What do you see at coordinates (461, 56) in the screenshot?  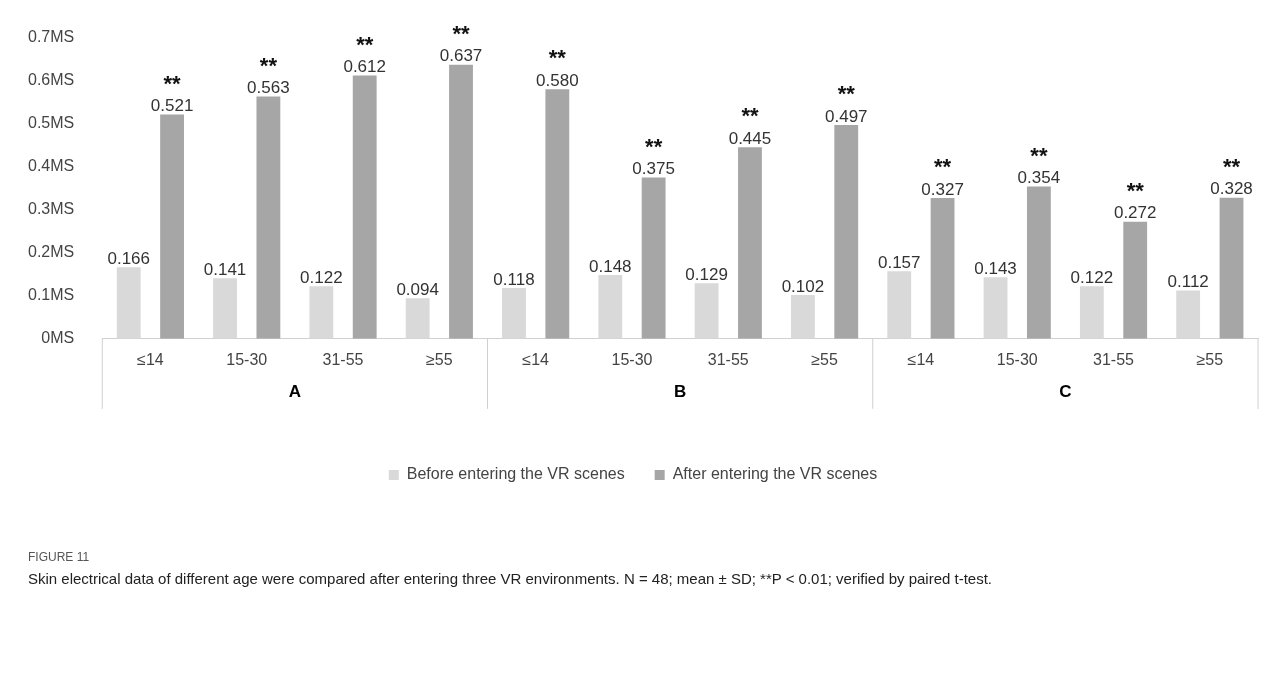 I see `data-label: 0.637` at bounding box center [461, 56].